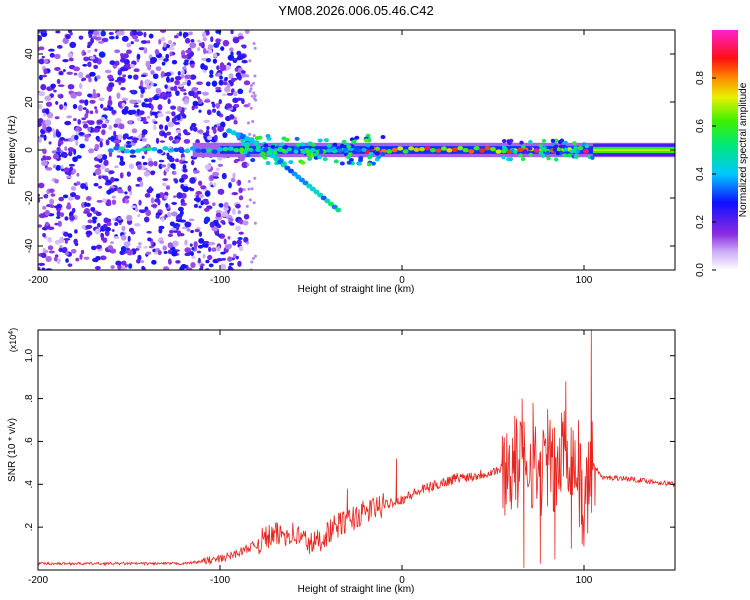 This screenshot has height=600, width=750. What do you see at coordinates (29, 54) in the screenshot?
I see `spectrogram-y-tick-label: 40` at bounding box center [29, 54].